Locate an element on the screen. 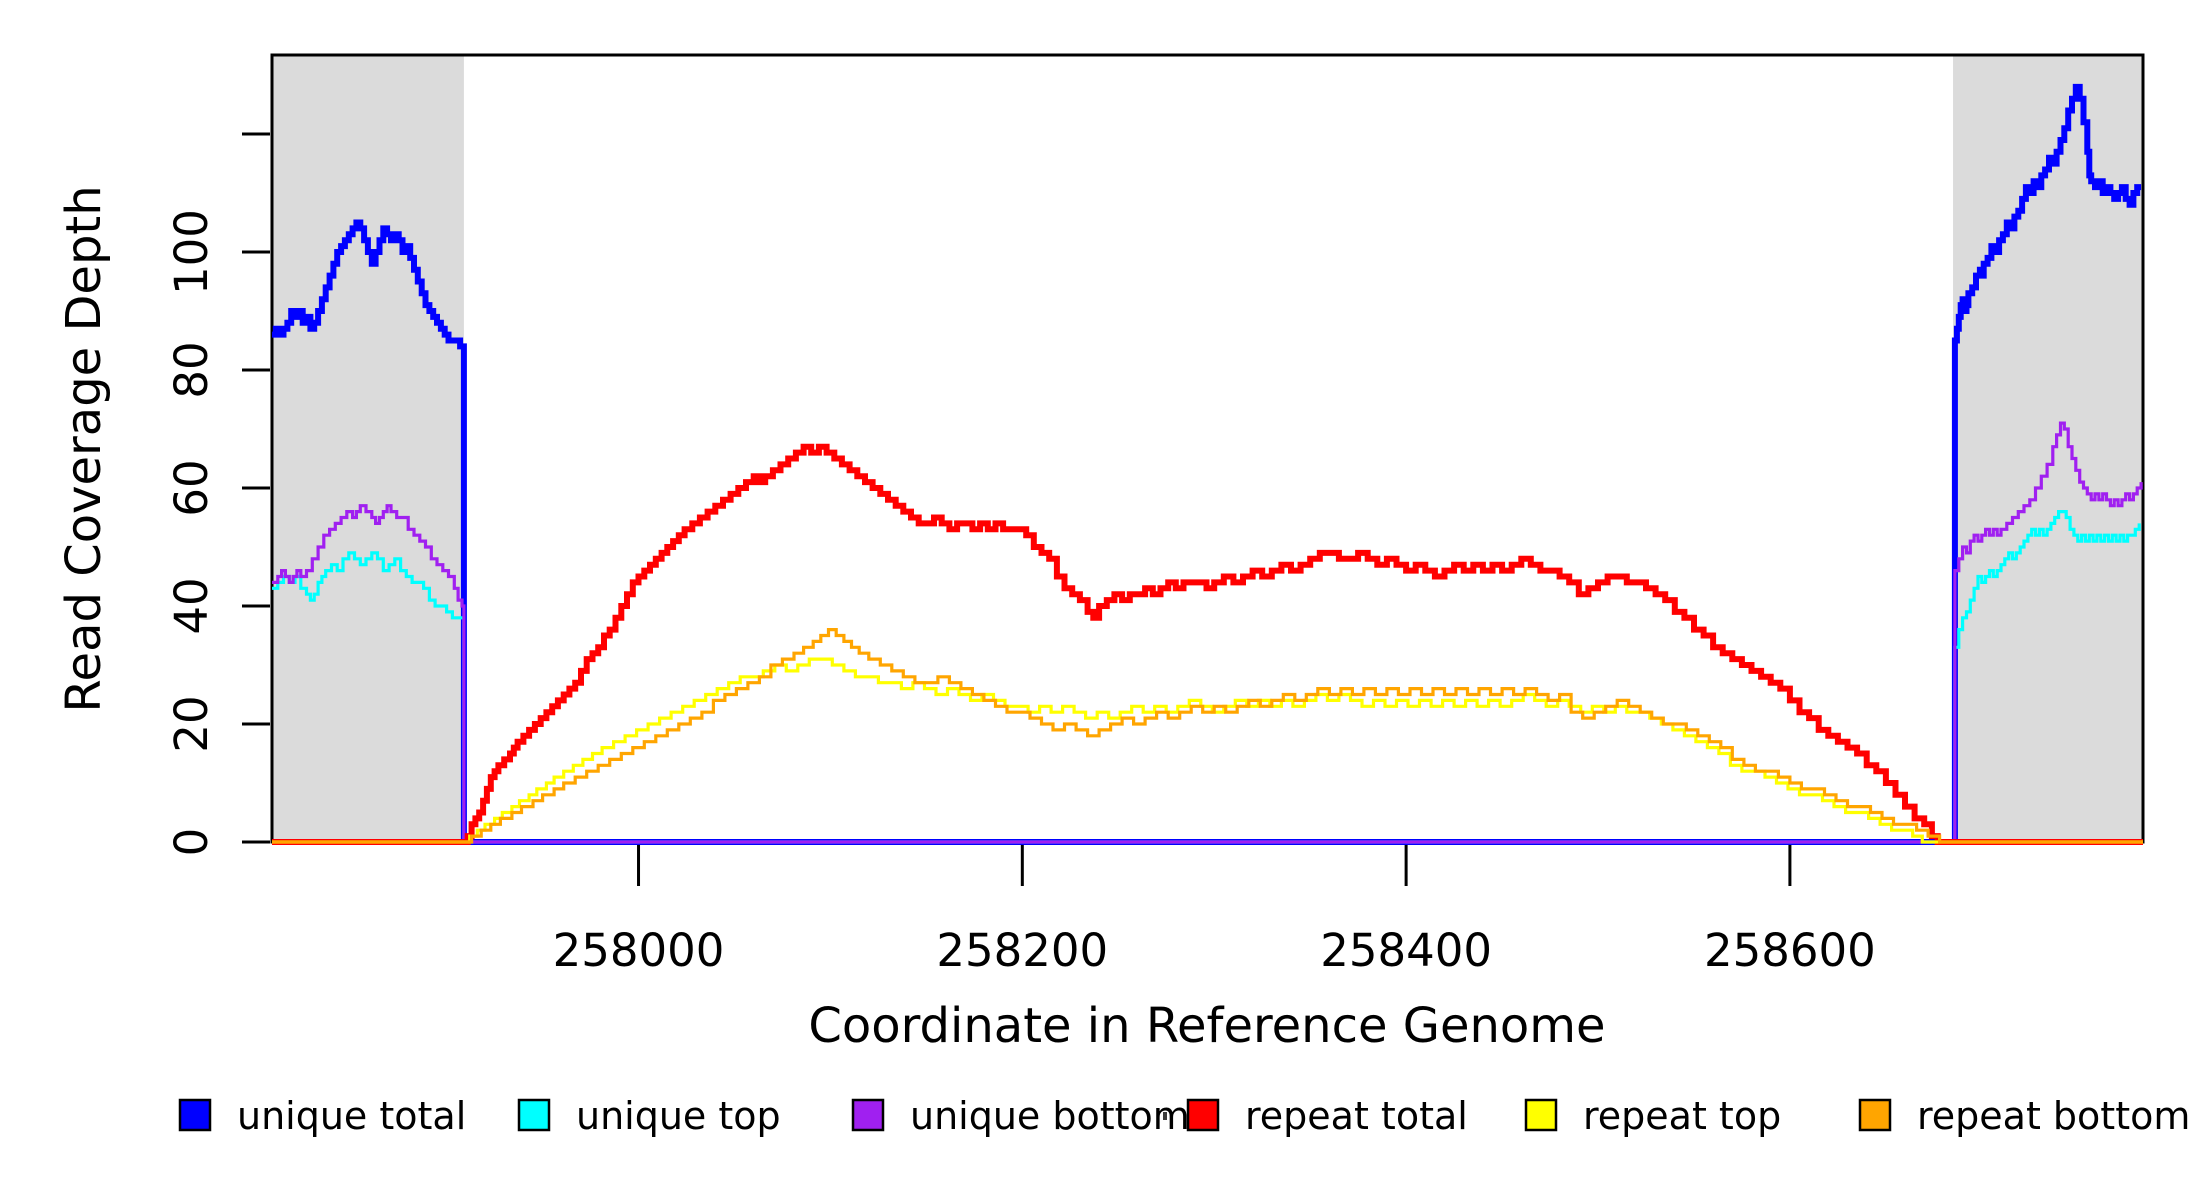 The width and height of the screenshot is (2200, 1204). y-tick-label: 20 is located at coordinates (191, 723).